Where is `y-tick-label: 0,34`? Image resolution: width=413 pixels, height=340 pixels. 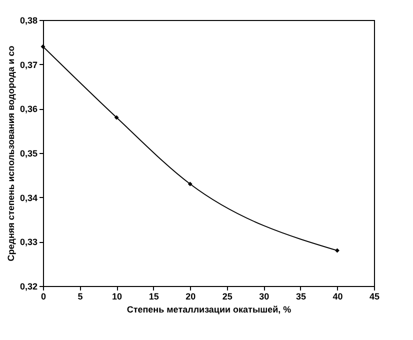 y-tick-label: 0,34 is located at coordinates (29, 197).